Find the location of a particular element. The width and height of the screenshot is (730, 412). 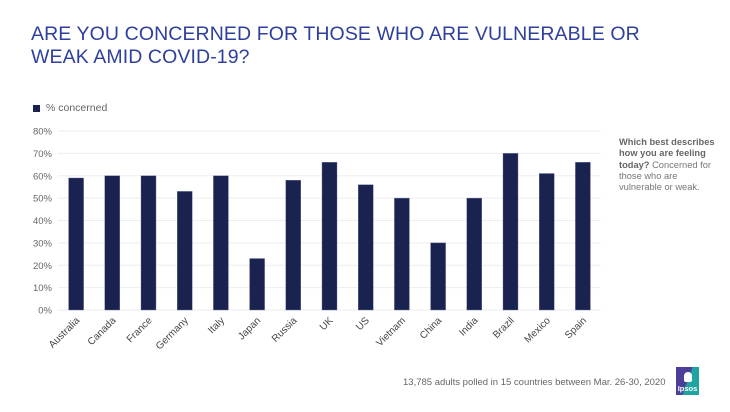

ipsos-logo: Ipsos is located at coordinates (687, 381).